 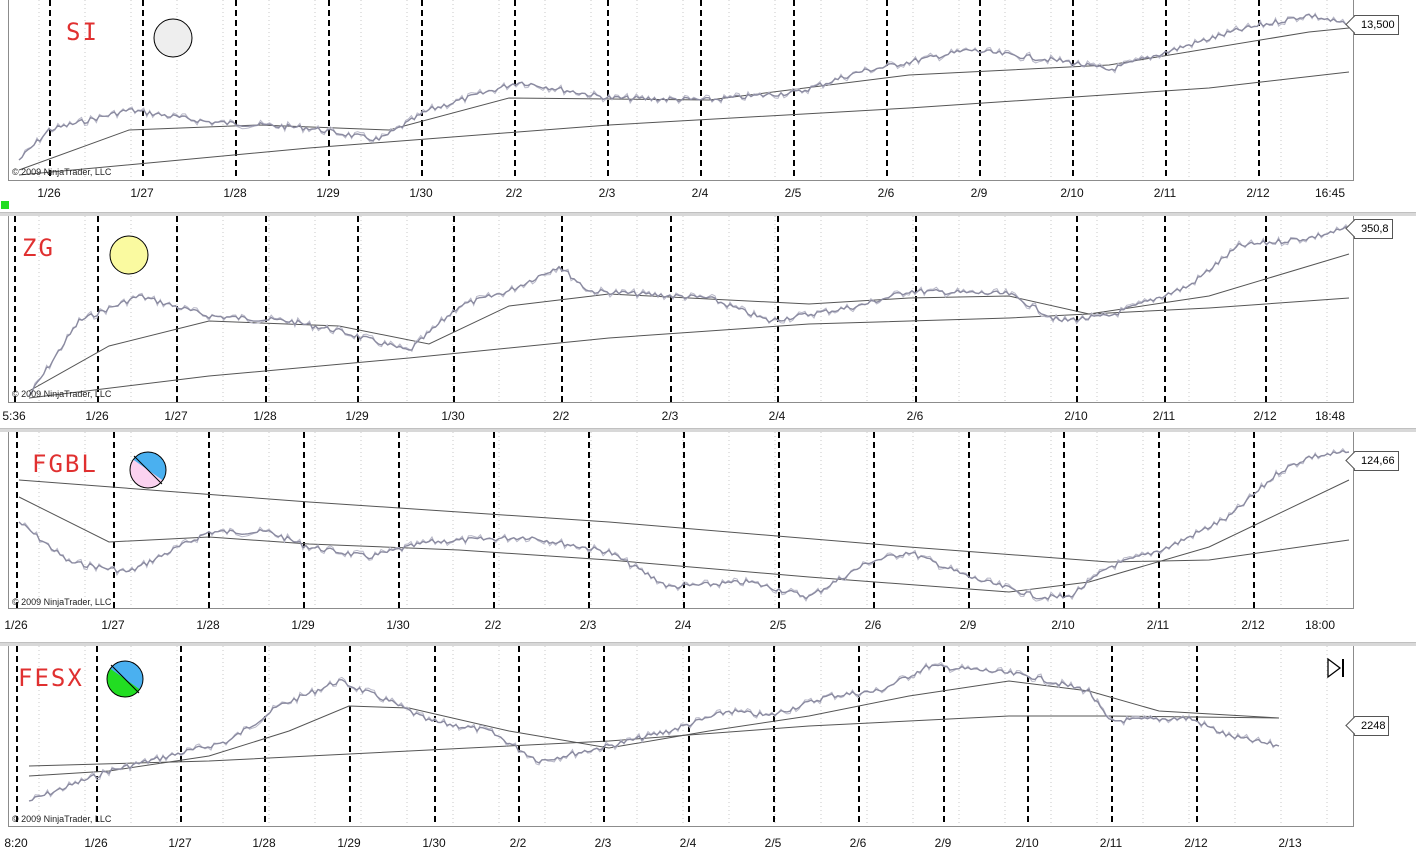 I want to click on connection-indicator, so click(x=5, y=205).